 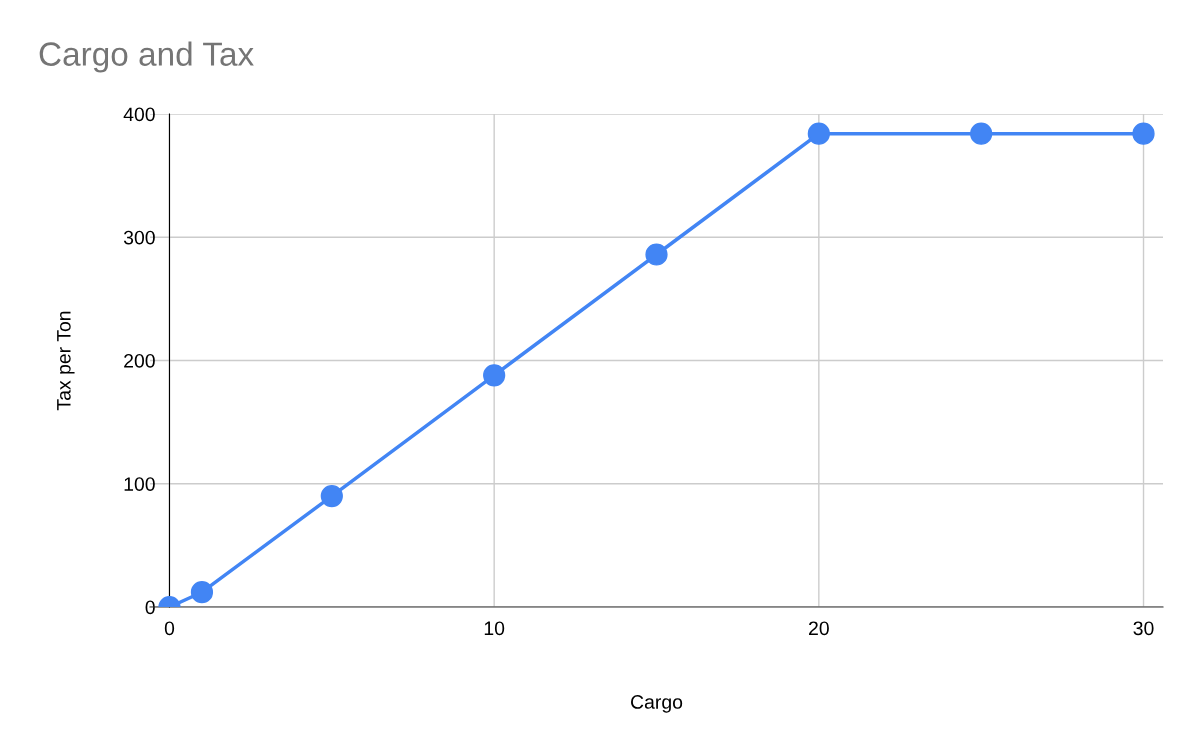 I want to click on y-tick-label: 200, so click(x=139, y=360).